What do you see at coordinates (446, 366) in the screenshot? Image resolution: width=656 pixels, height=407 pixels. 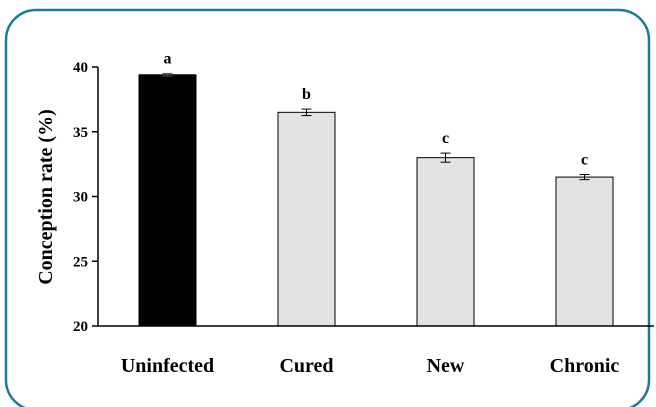 I see `x-tick-label: New` at bounding box center [446, 366].